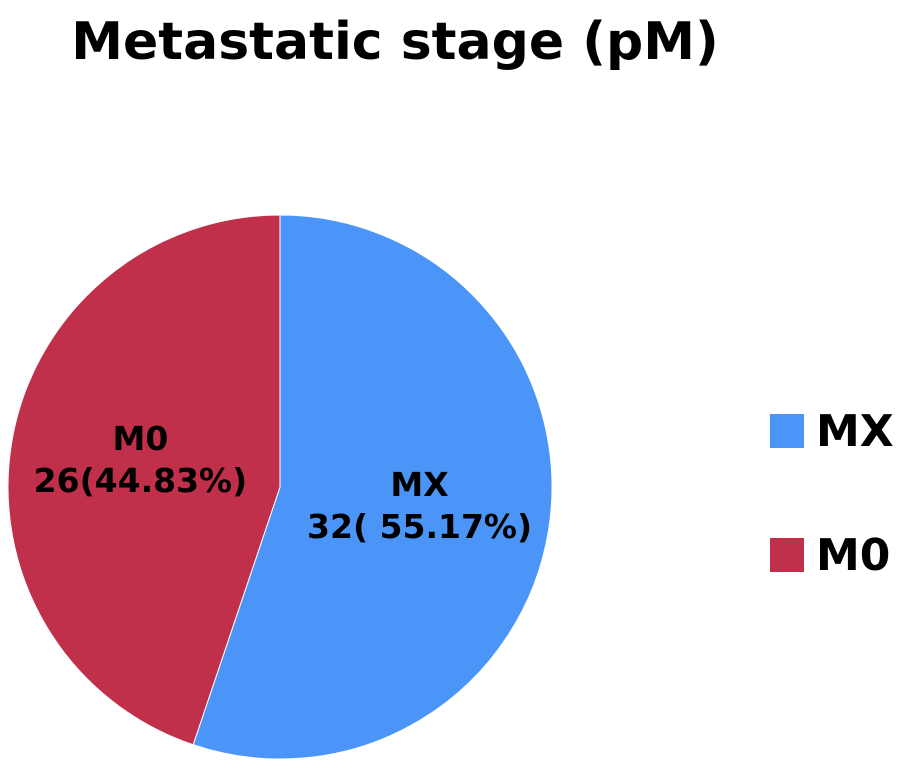 The height and width of the screenshot is (770, 908). I want to click on legend: MX M0, so click(837, 529).